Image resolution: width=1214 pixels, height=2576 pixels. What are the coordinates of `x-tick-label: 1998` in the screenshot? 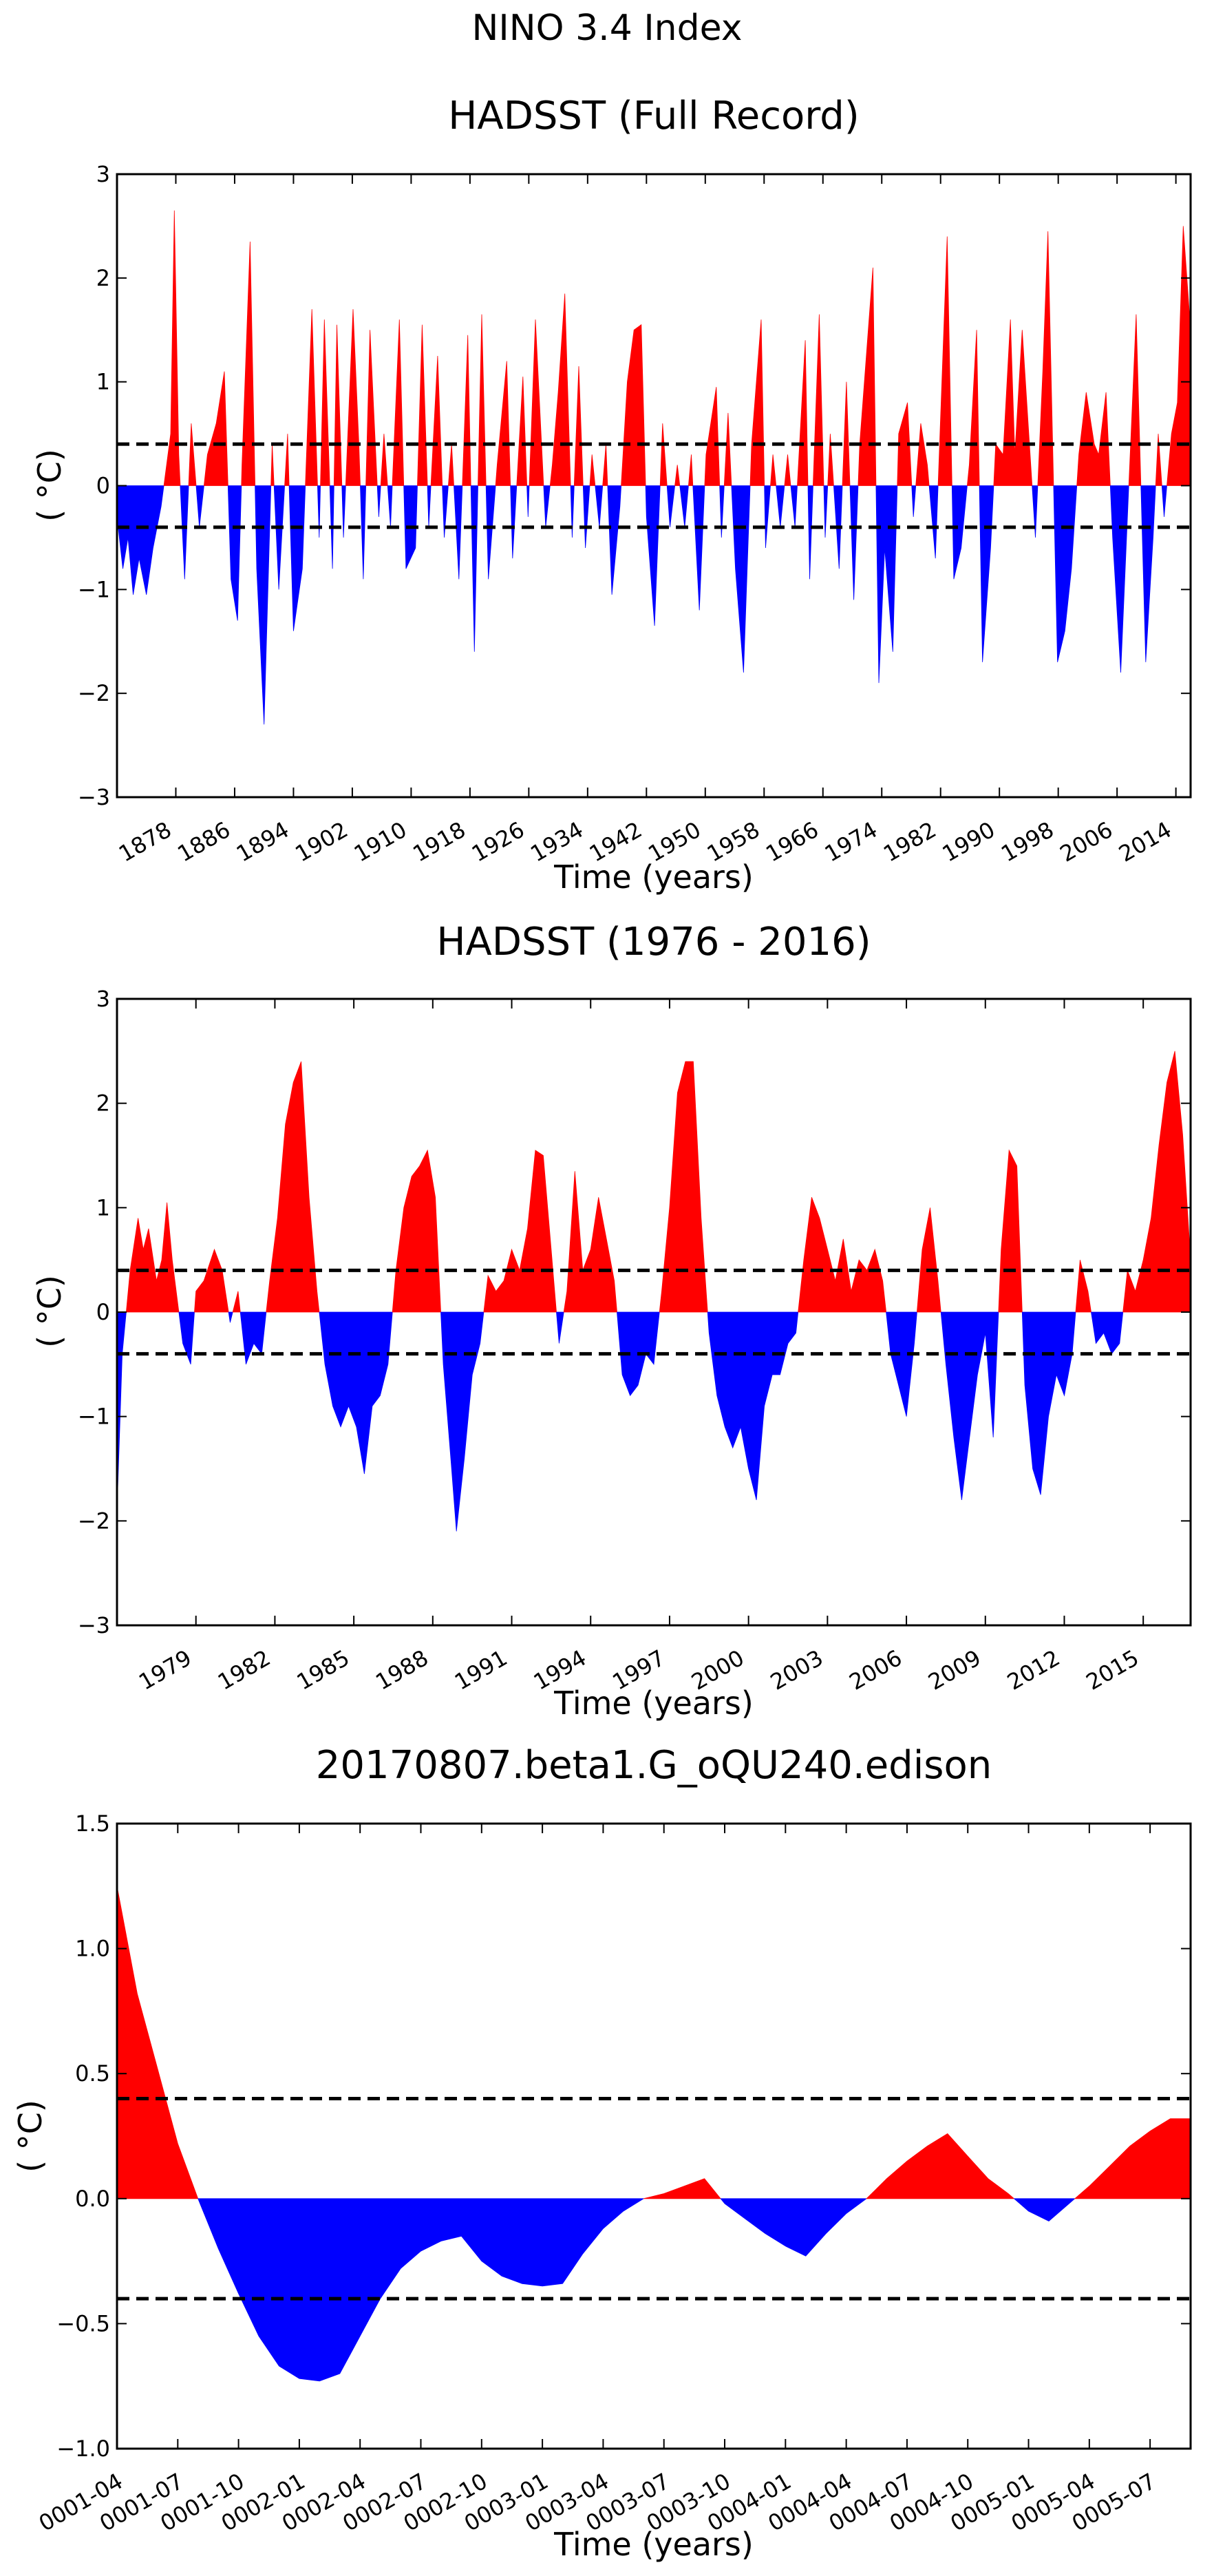 It's located at (1027, 842).